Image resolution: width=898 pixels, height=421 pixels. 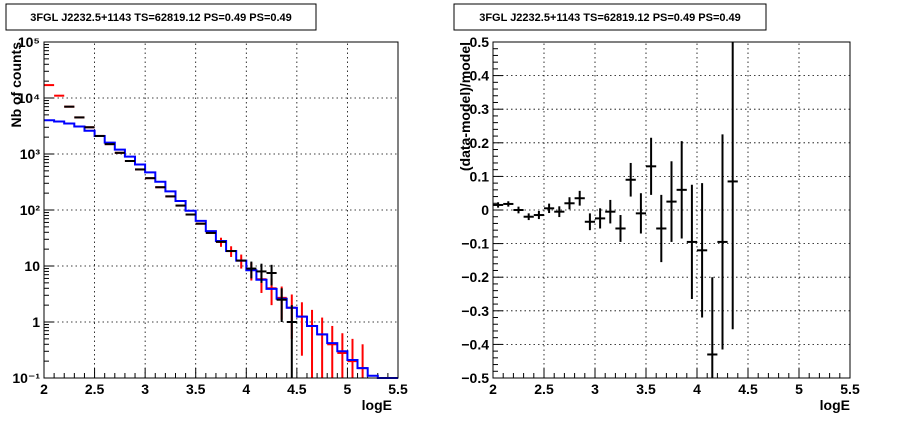 What do you see at coordinates (465, 106) in the screenshot?
I see `y-axis-label: (data-model)/model` at bounding box center [465, 106].